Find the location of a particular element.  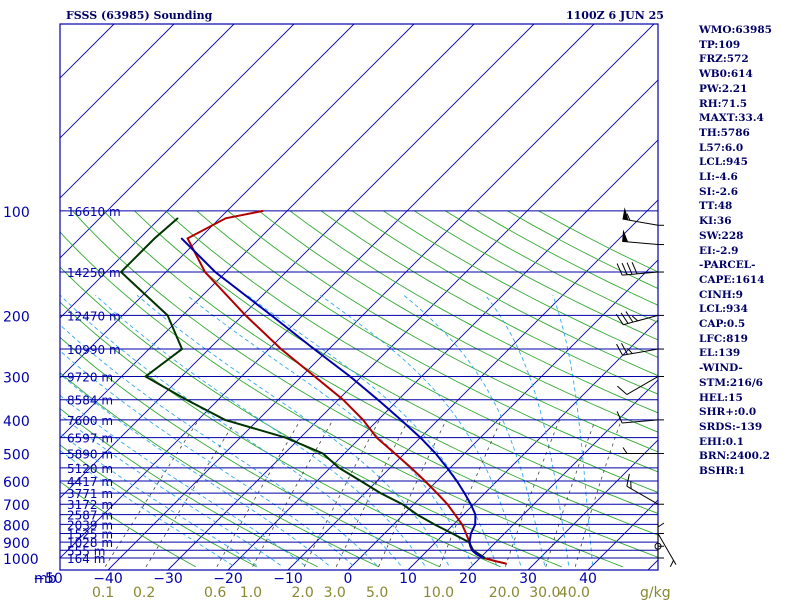

index-value: LCL:934 is located at coordinates (723, 309).